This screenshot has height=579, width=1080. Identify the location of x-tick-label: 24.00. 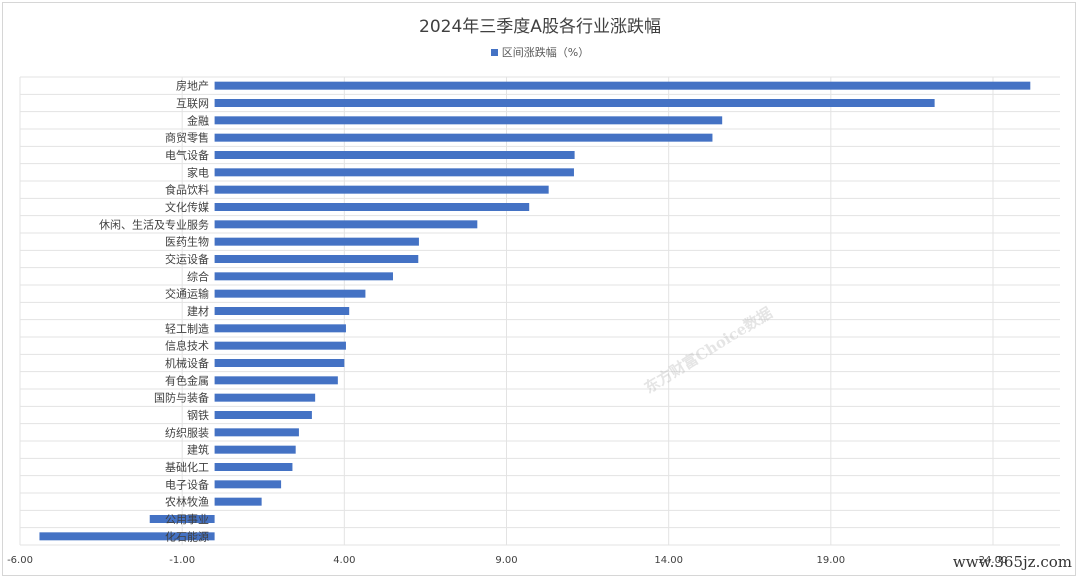
(993, 560).